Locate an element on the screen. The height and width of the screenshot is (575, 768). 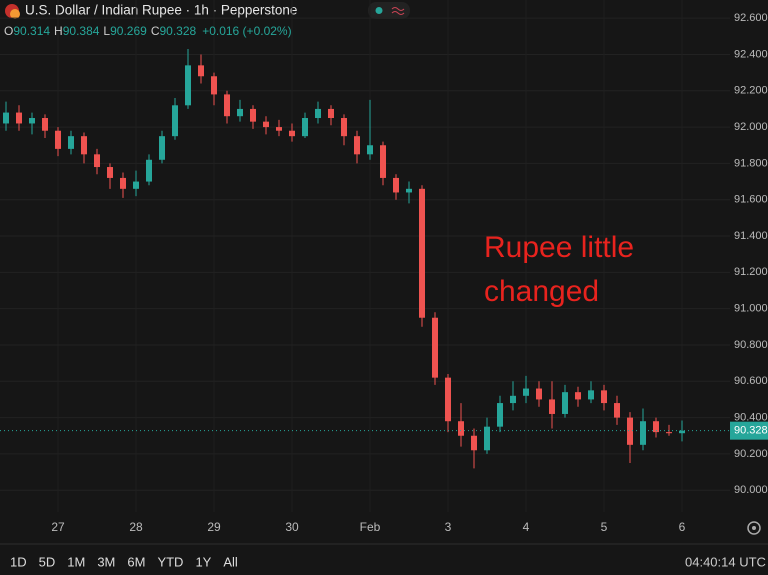
range-button: YTD is located at coordinates (170, 561).